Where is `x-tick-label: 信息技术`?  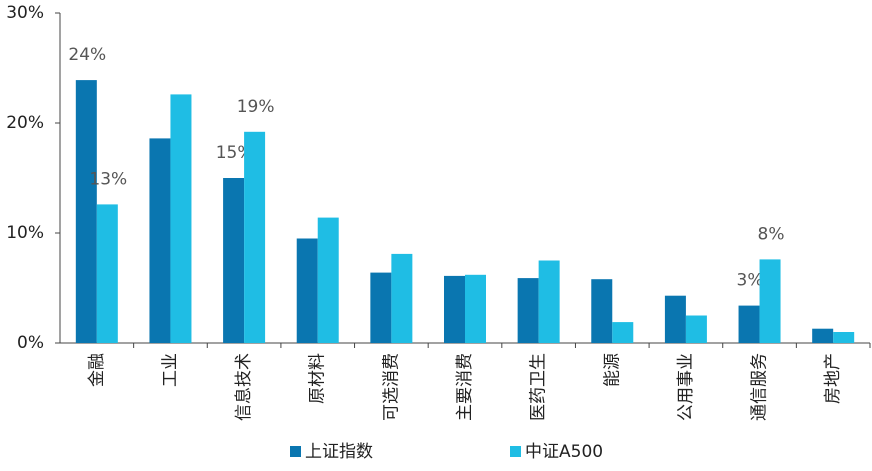 x-tick-label: 信息技术 is located at coordinates (244, 387).